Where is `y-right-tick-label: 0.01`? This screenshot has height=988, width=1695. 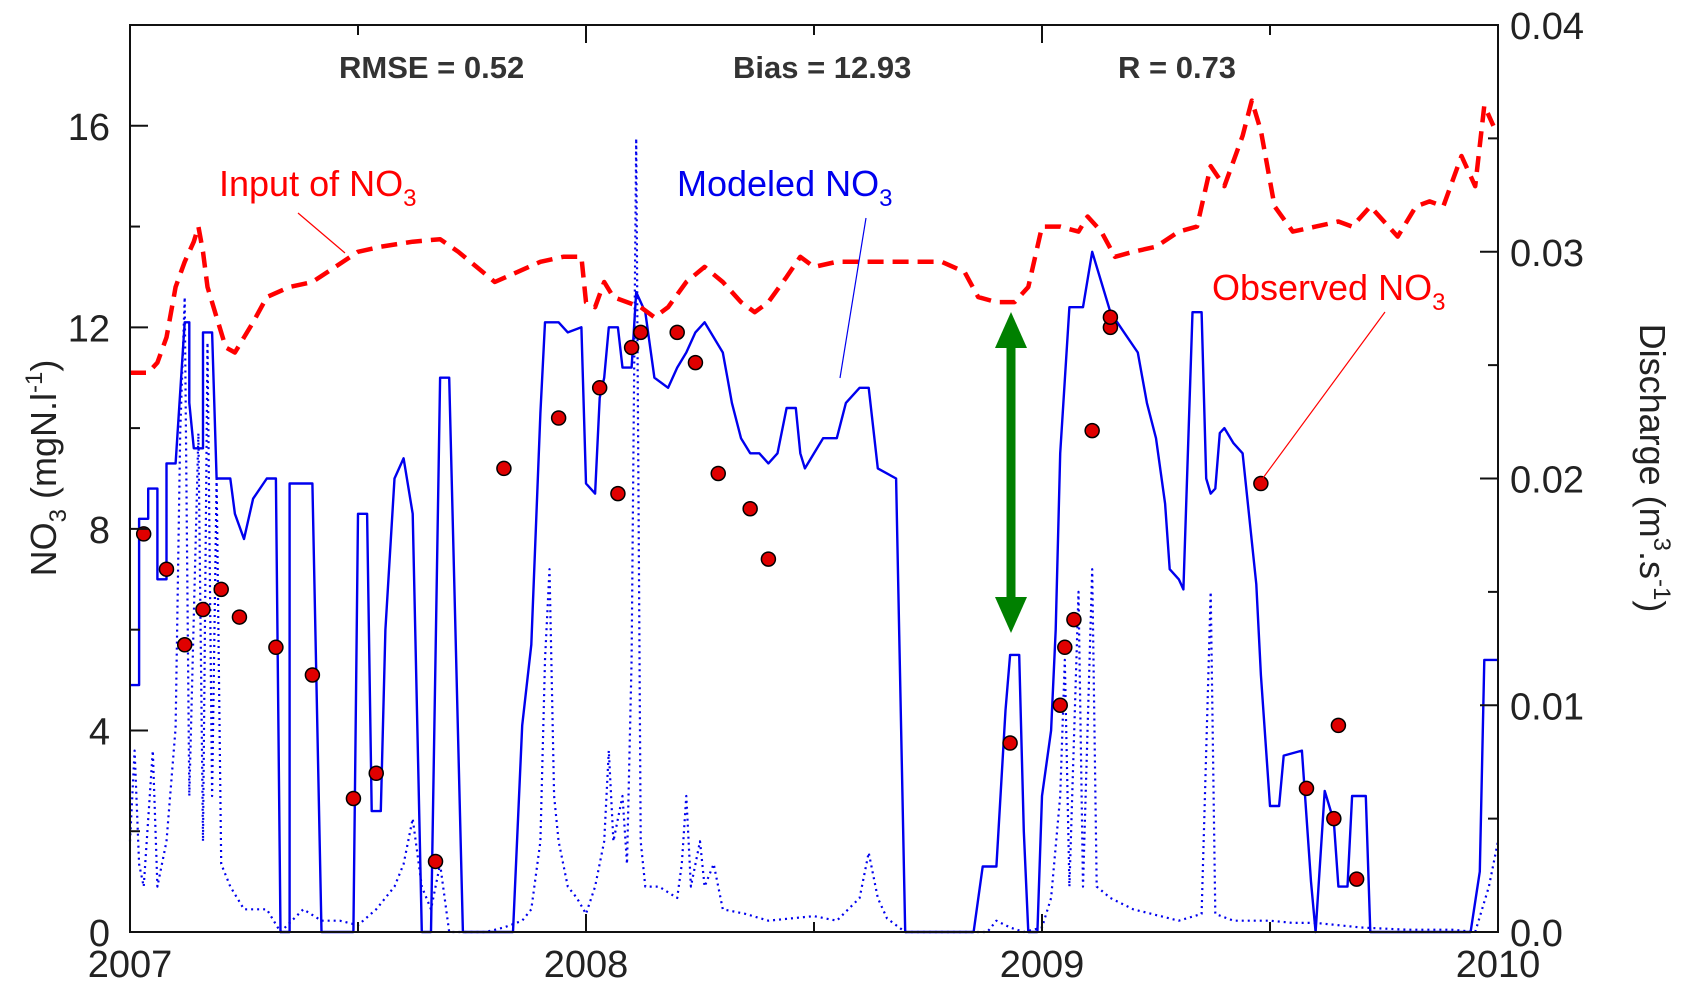 y-right-tick-label: 0.01 is located at coordinates (1547, 707).